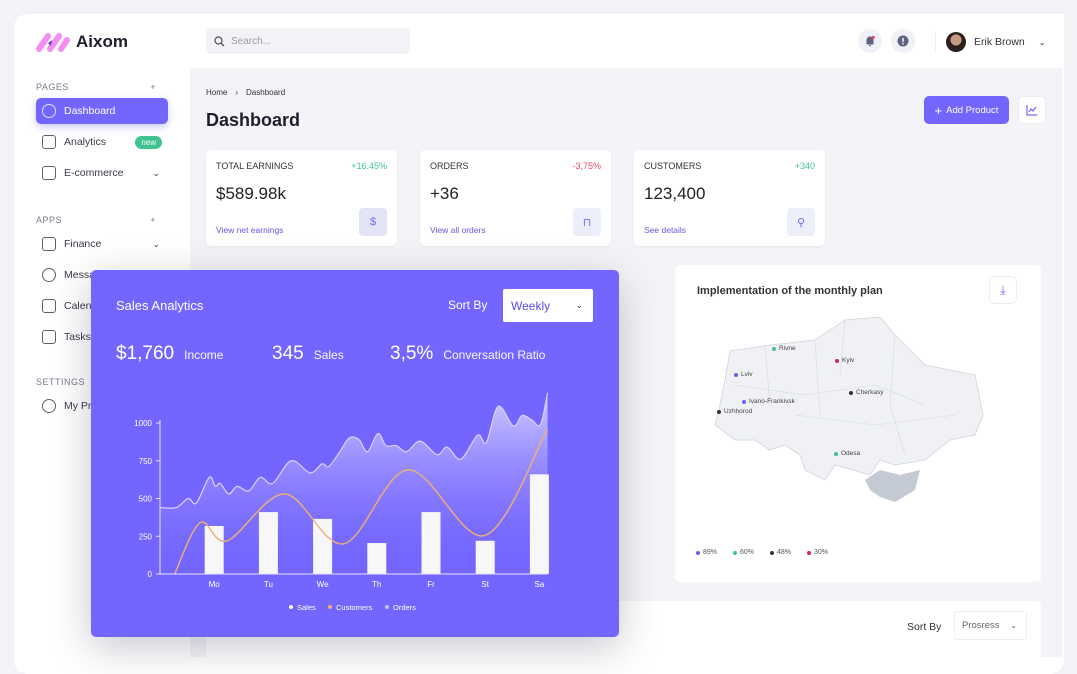 The image size is (1077, 674). I want to click on legend-item: 89%, so click(706, 552).